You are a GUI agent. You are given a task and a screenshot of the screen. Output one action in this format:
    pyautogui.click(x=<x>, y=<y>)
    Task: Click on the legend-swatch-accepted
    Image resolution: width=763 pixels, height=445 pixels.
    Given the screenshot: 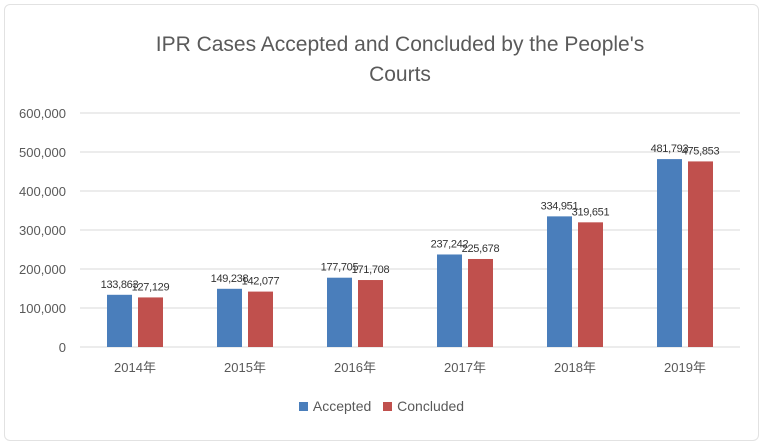 What is the action you would take?
    pyautogui.click(x=303, y=406)
    